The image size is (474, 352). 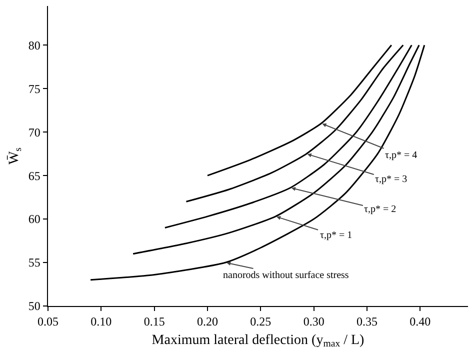 What do you see at coordinates (286, 275) in the screenshot?
I see `annotation: nanorods without surface stress` at bounding box center [286, 275].